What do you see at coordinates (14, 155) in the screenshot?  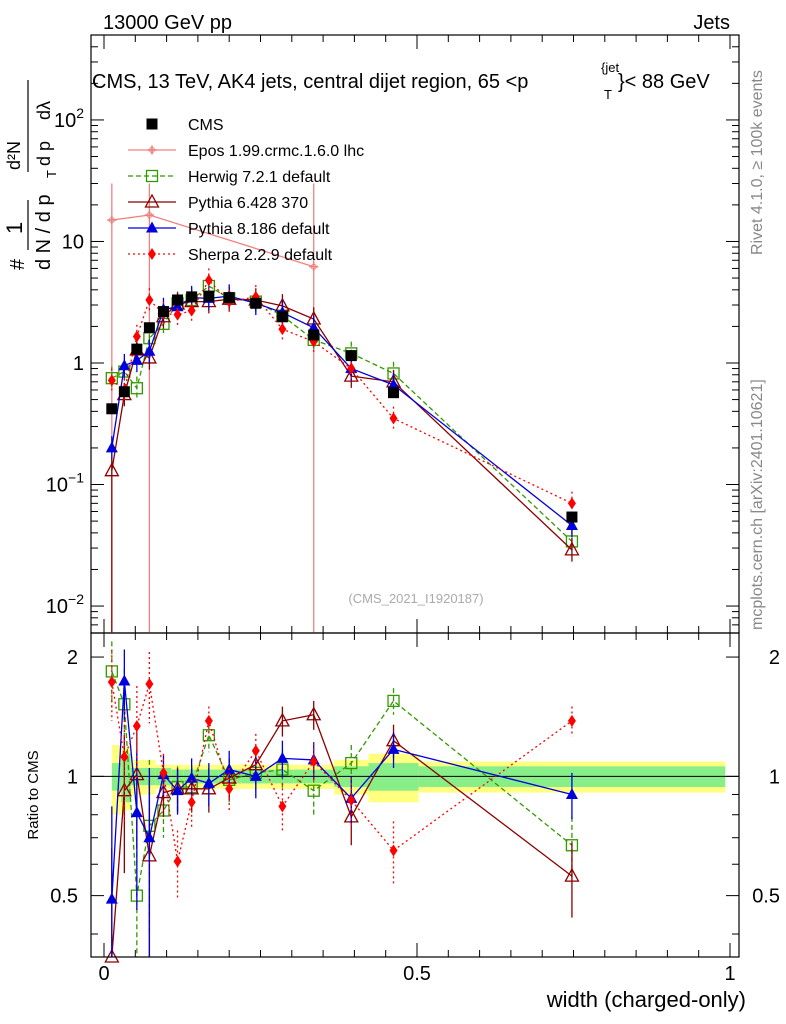 I see `ylabel-numerator2: d²N` at bounding box center [14, 155].